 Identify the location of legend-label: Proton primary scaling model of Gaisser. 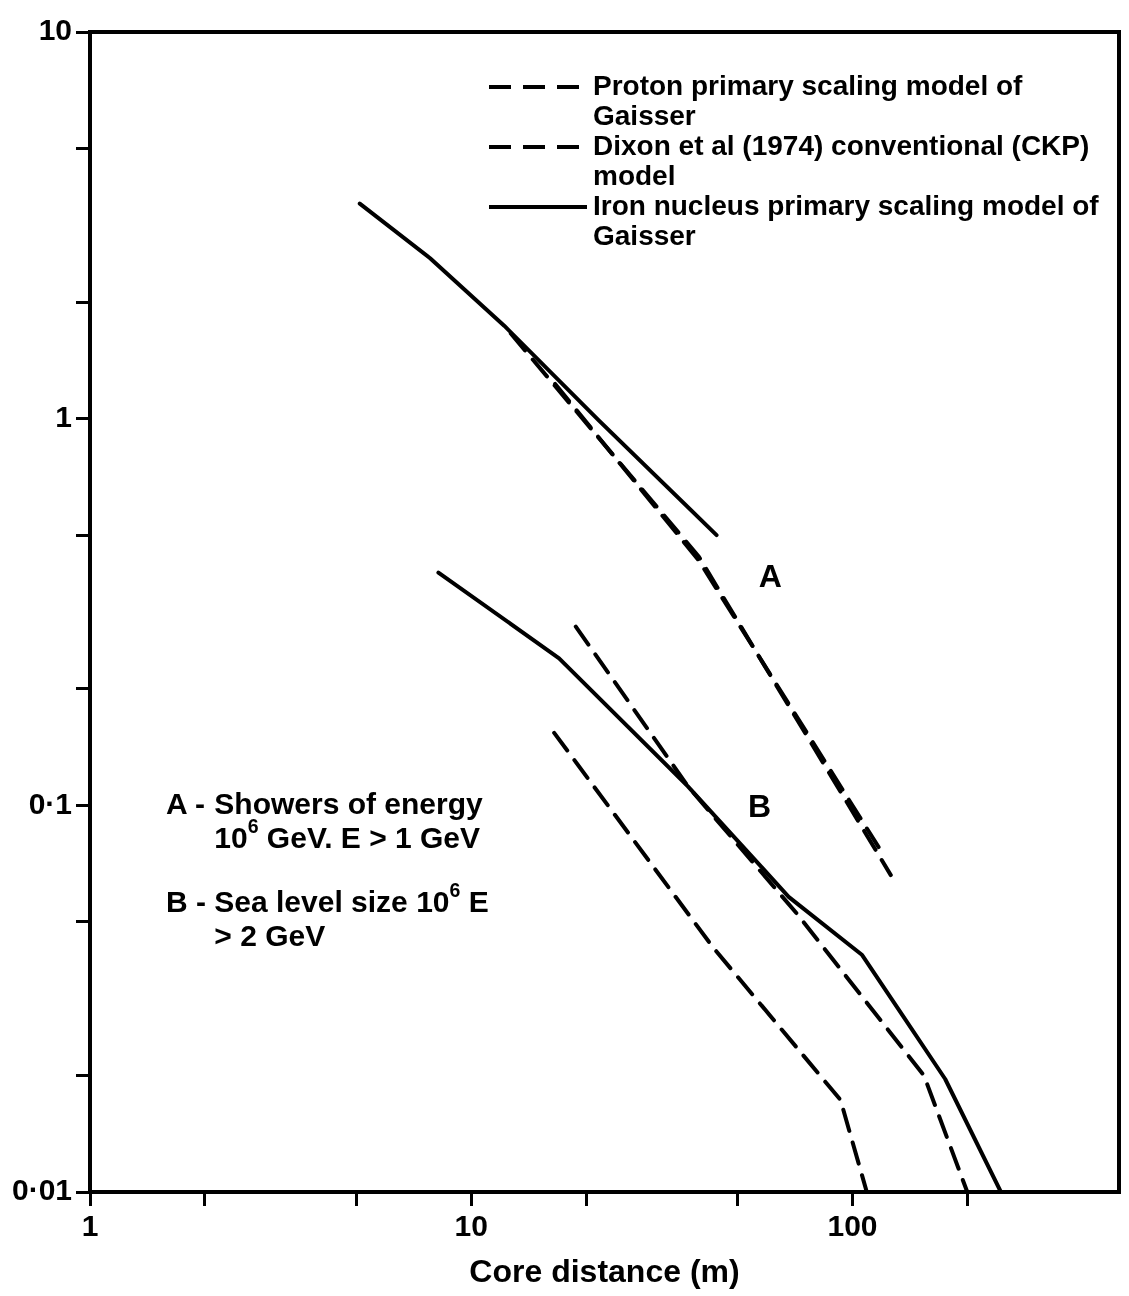
(808, 100).